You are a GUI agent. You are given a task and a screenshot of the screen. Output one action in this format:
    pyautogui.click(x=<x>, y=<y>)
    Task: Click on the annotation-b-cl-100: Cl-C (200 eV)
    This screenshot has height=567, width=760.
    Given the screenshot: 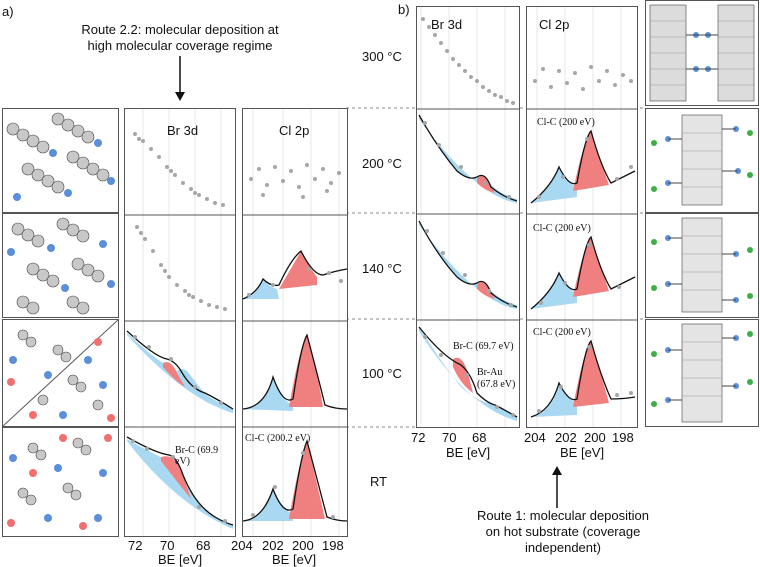 What is the action you would take?
    pyautogui.click(x=562, y=332)
    